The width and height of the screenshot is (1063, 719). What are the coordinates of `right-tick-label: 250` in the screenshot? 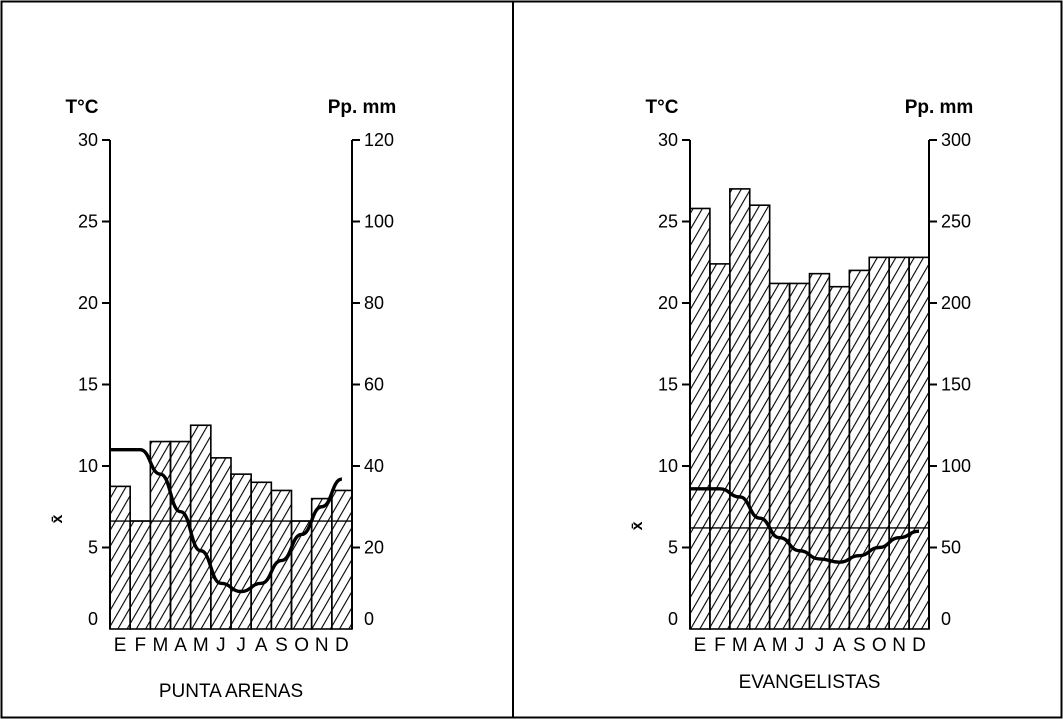 It's located at (956, 222).